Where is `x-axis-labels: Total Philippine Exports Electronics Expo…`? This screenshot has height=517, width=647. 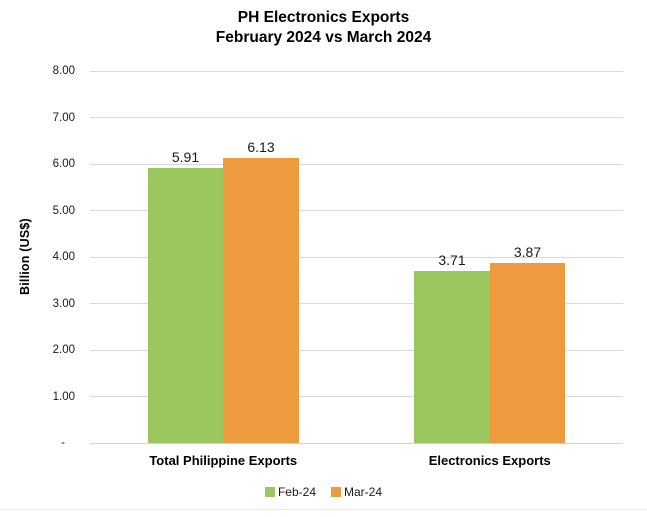
x-axis-labels: Total Philippine Exports Electronics Expo… is located at coordinates (323, 462).